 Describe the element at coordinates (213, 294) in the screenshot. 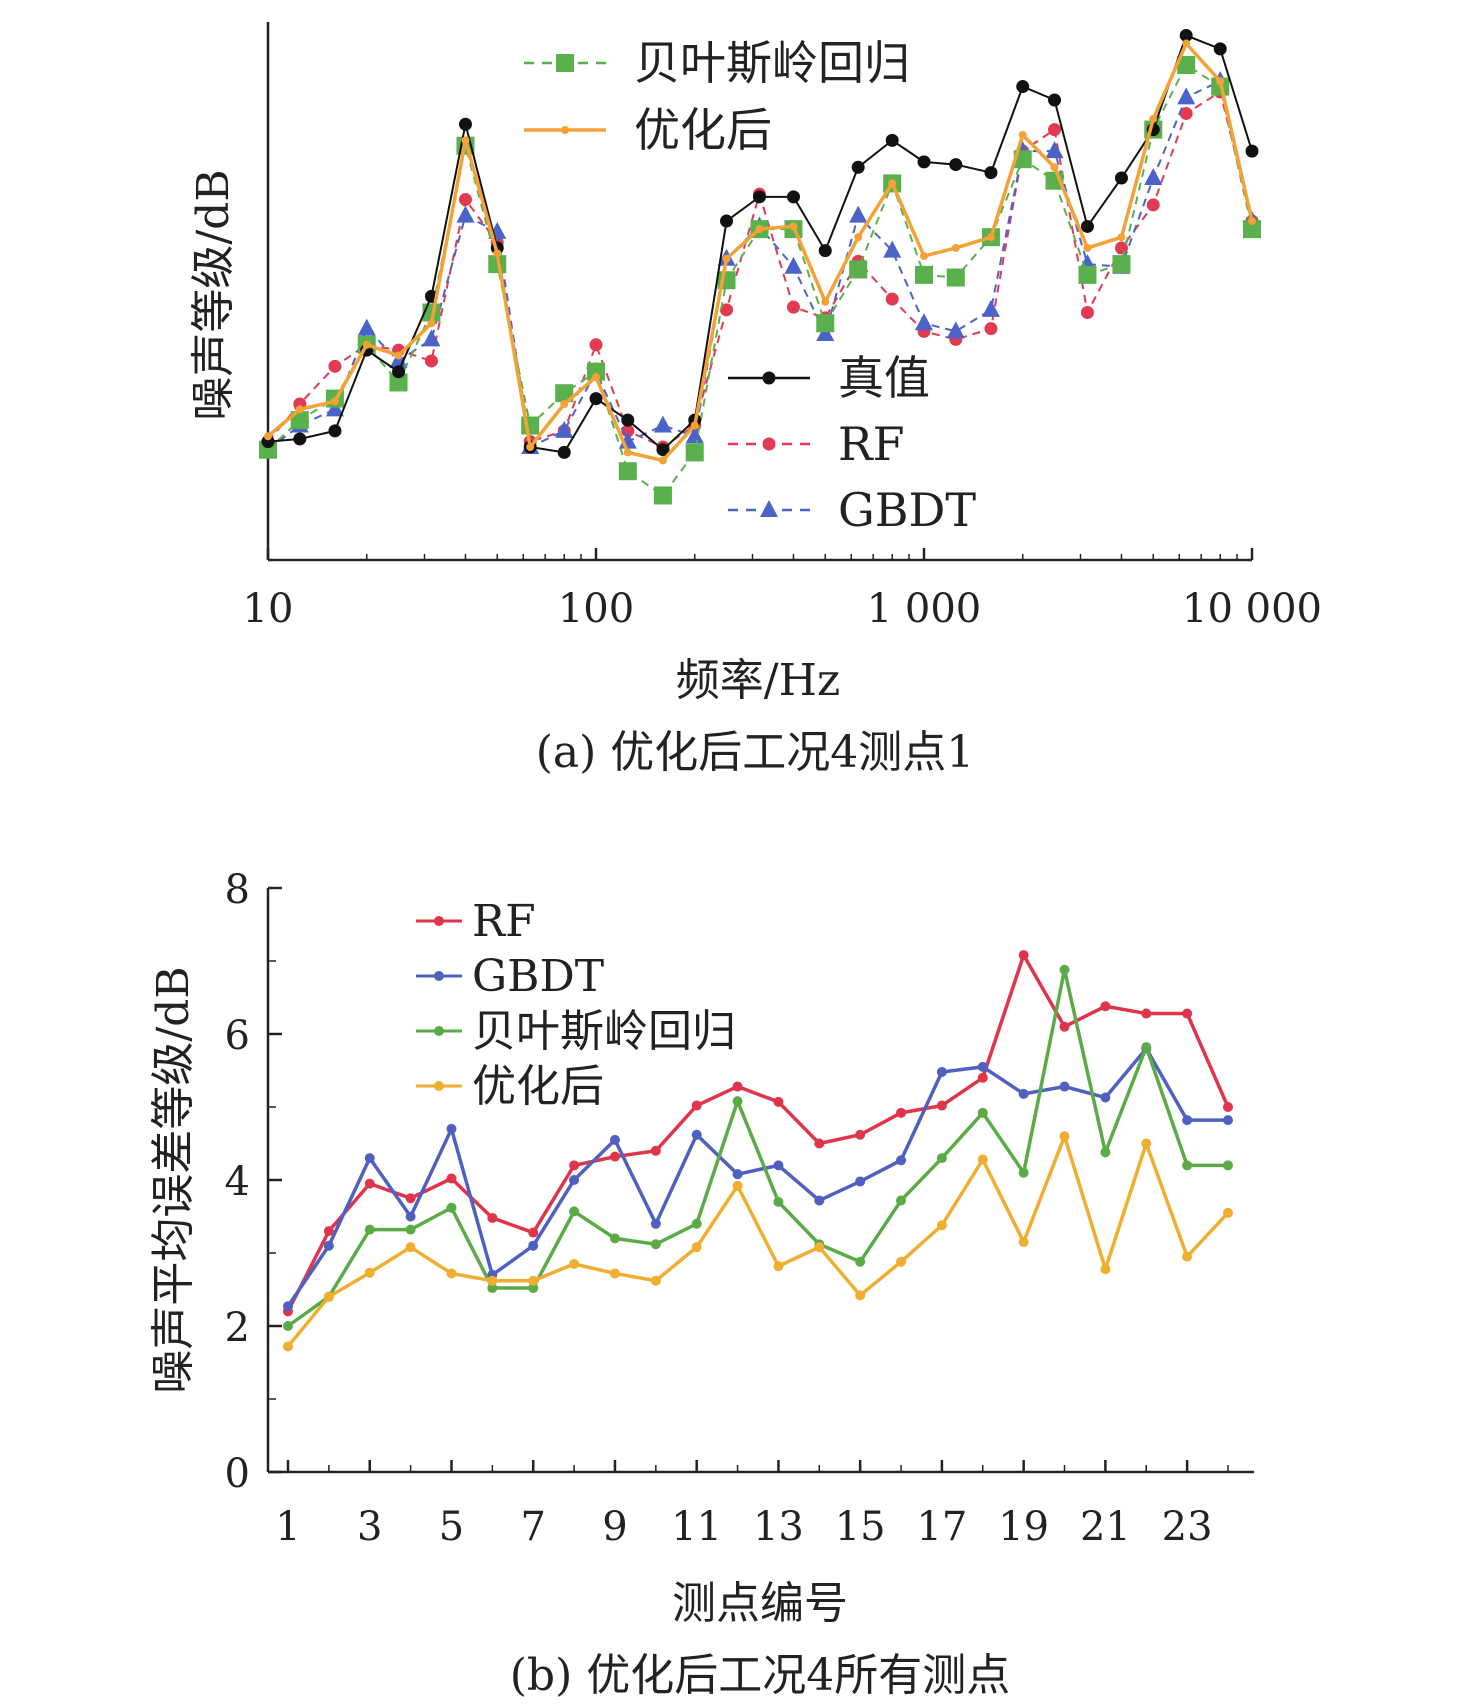

I see `chart-a-y-axis-label: 噪声等级/dB` at that location.